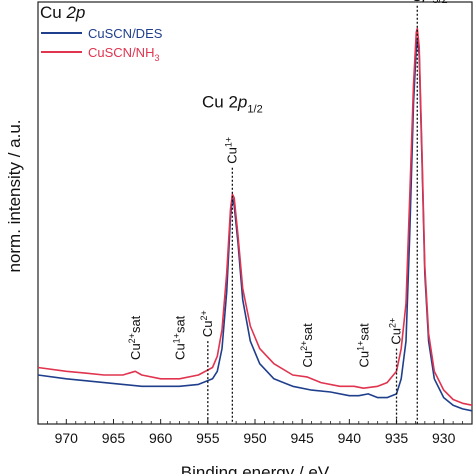 Image resolution: width=474 pixels, height=474 pixels. I want to click on satellite-label-base-0: Cu, so click(135, 351).